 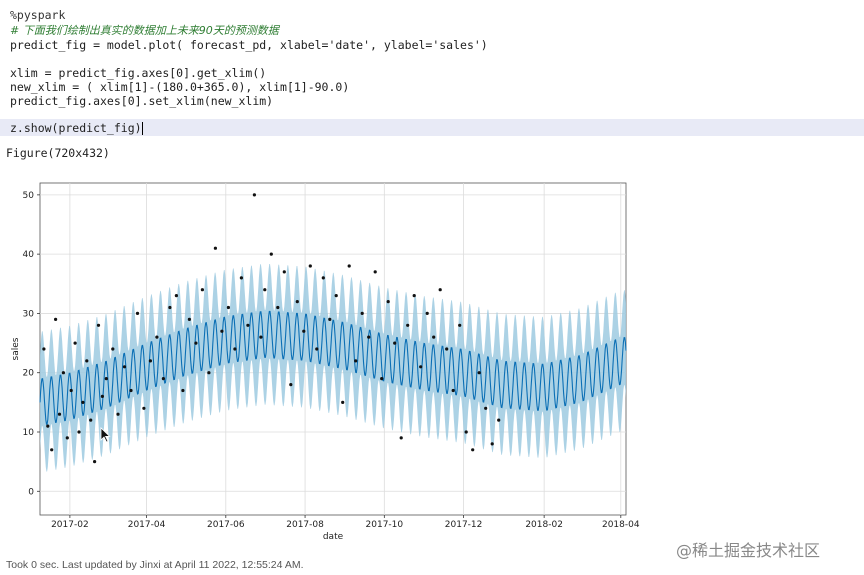 I want to click on code-line-set-xlim: predict_fig.axes[0].set_xlim(new_xlim), so click(x=142, y=101).